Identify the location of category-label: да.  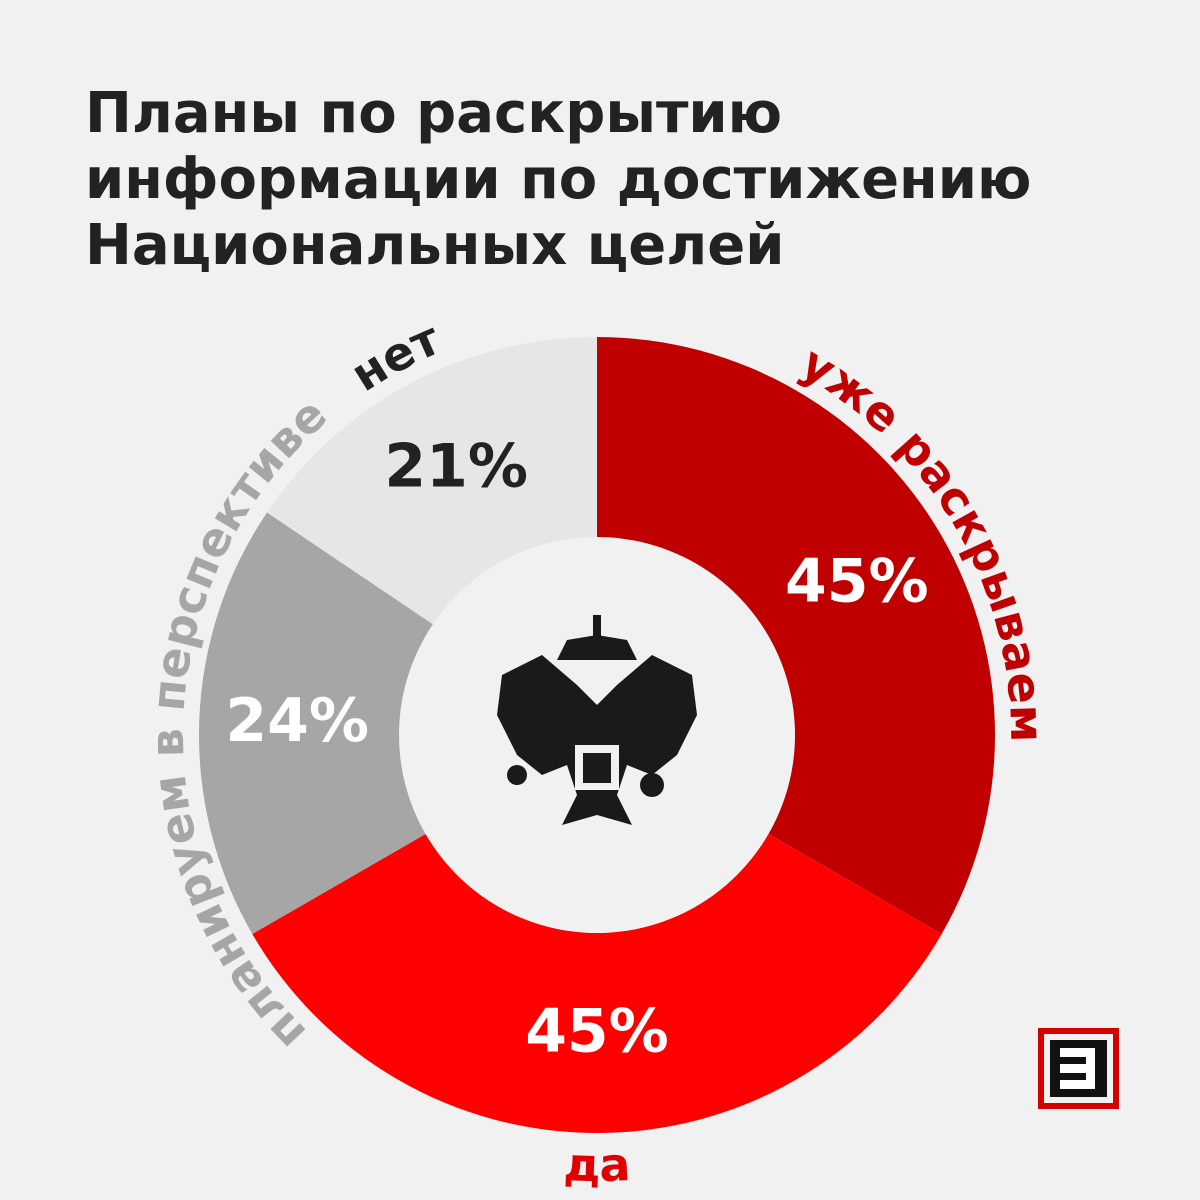
(597, 1164).